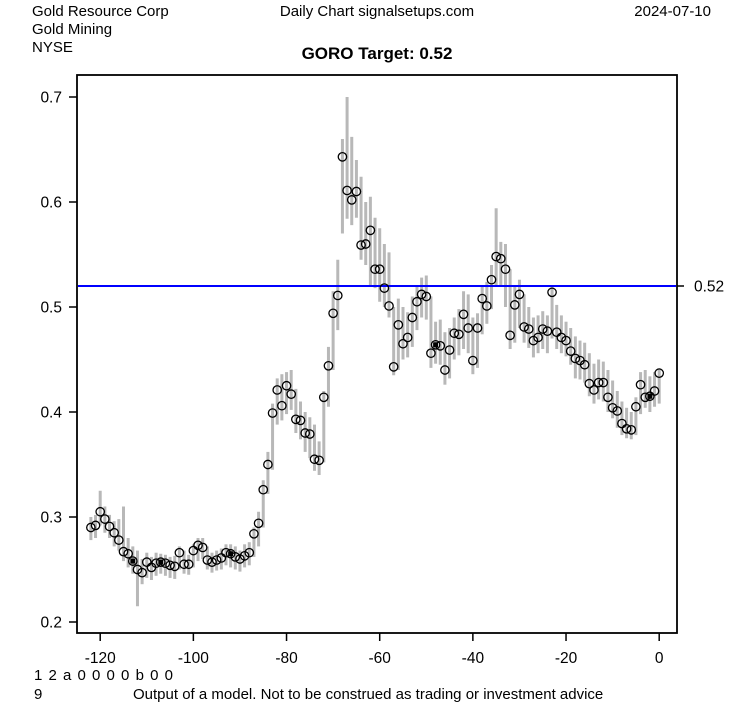 This screenshot has height=708, width=753. I want to click on y-axis-tick-label: 0.5, so click(51, 308).